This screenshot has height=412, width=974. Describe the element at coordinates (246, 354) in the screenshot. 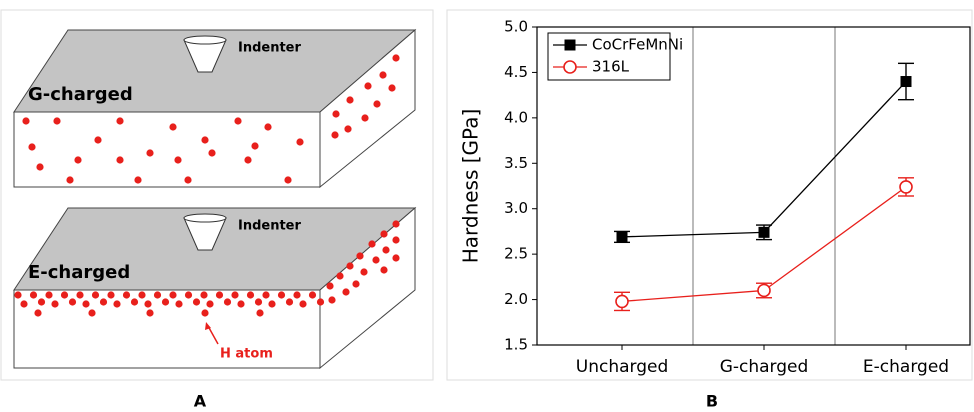

I see `h-atom-label: H atom` at that location.